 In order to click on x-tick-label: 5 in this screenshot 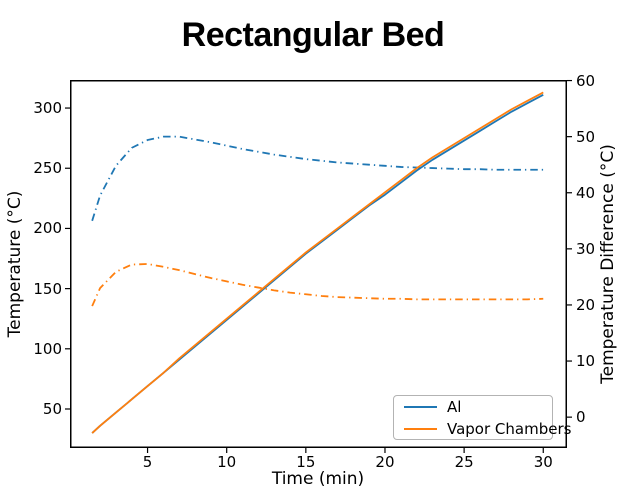, I will do `click(147, 462)`.